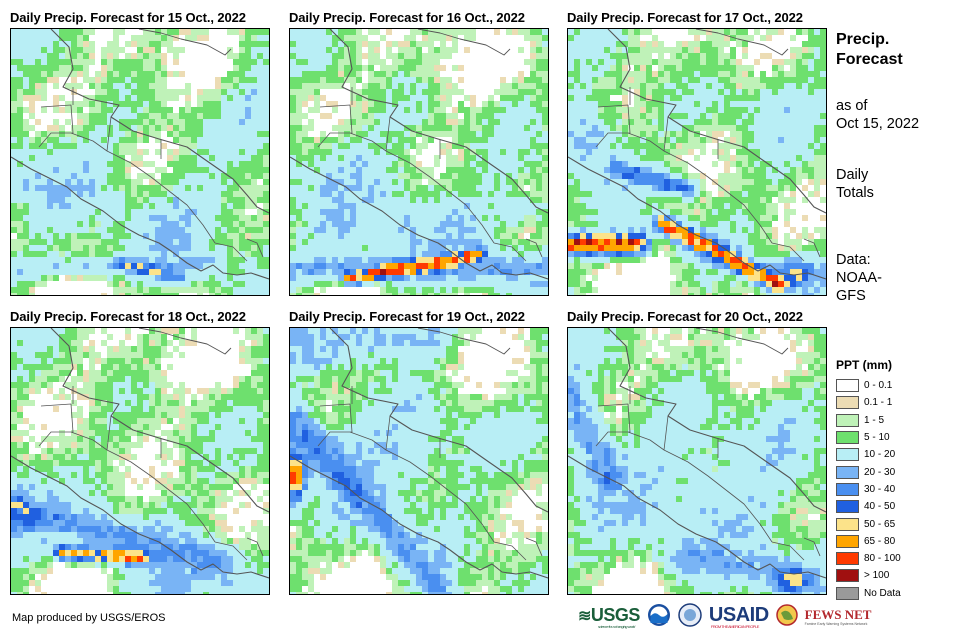 The height and width of the screenshot is (635, 970). What do you see at coordinates (859, 278) in the screenshot?
I see `info-data-source: Data: NOAA- GFS` at bounding box center [859, 278].